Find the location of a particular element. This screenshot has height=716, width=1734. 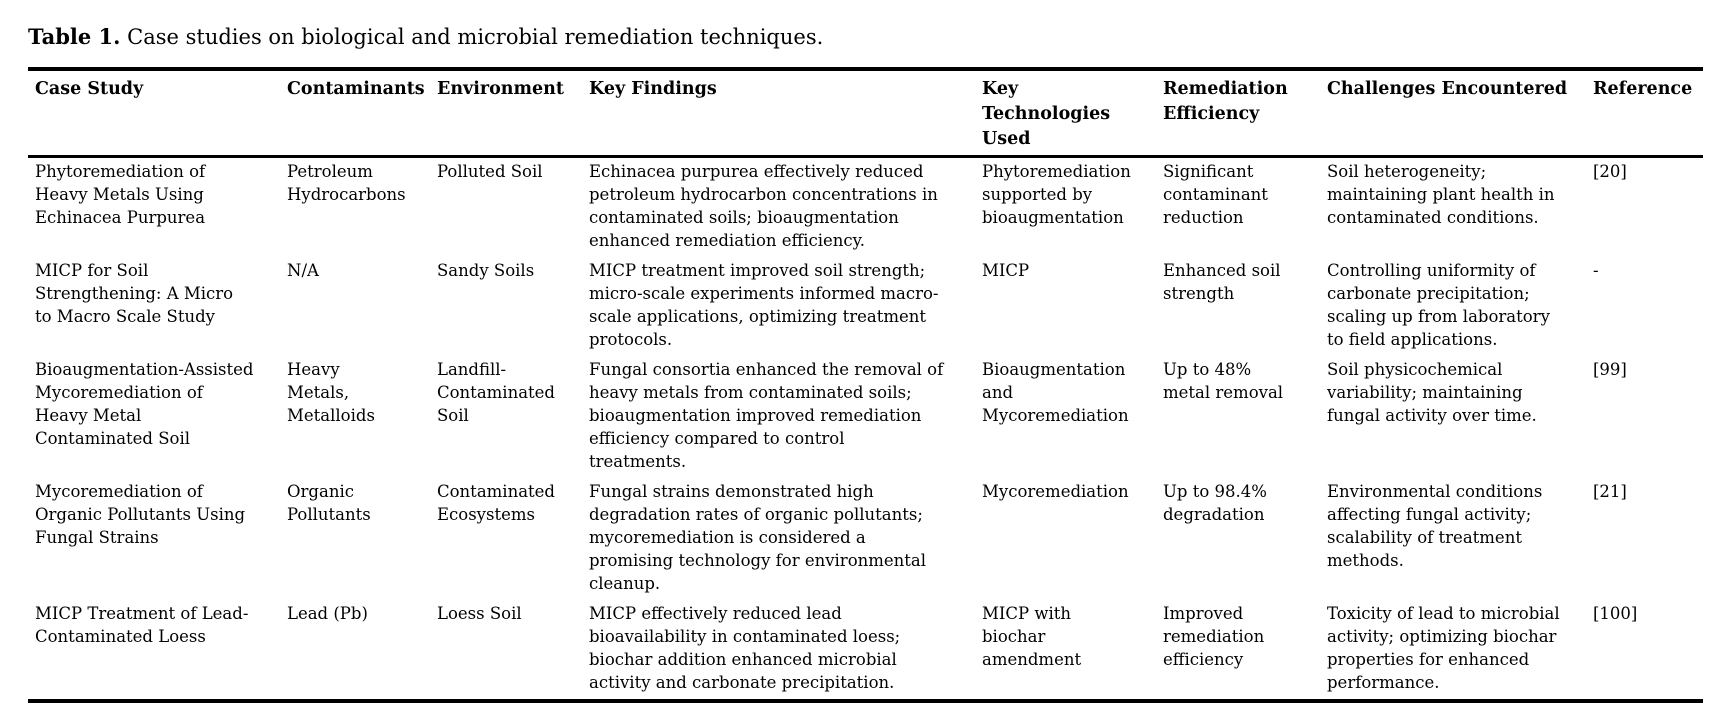

cell-remediation-efficiency: Up to 98.4% degradation is located at coordinates (1215, 503).